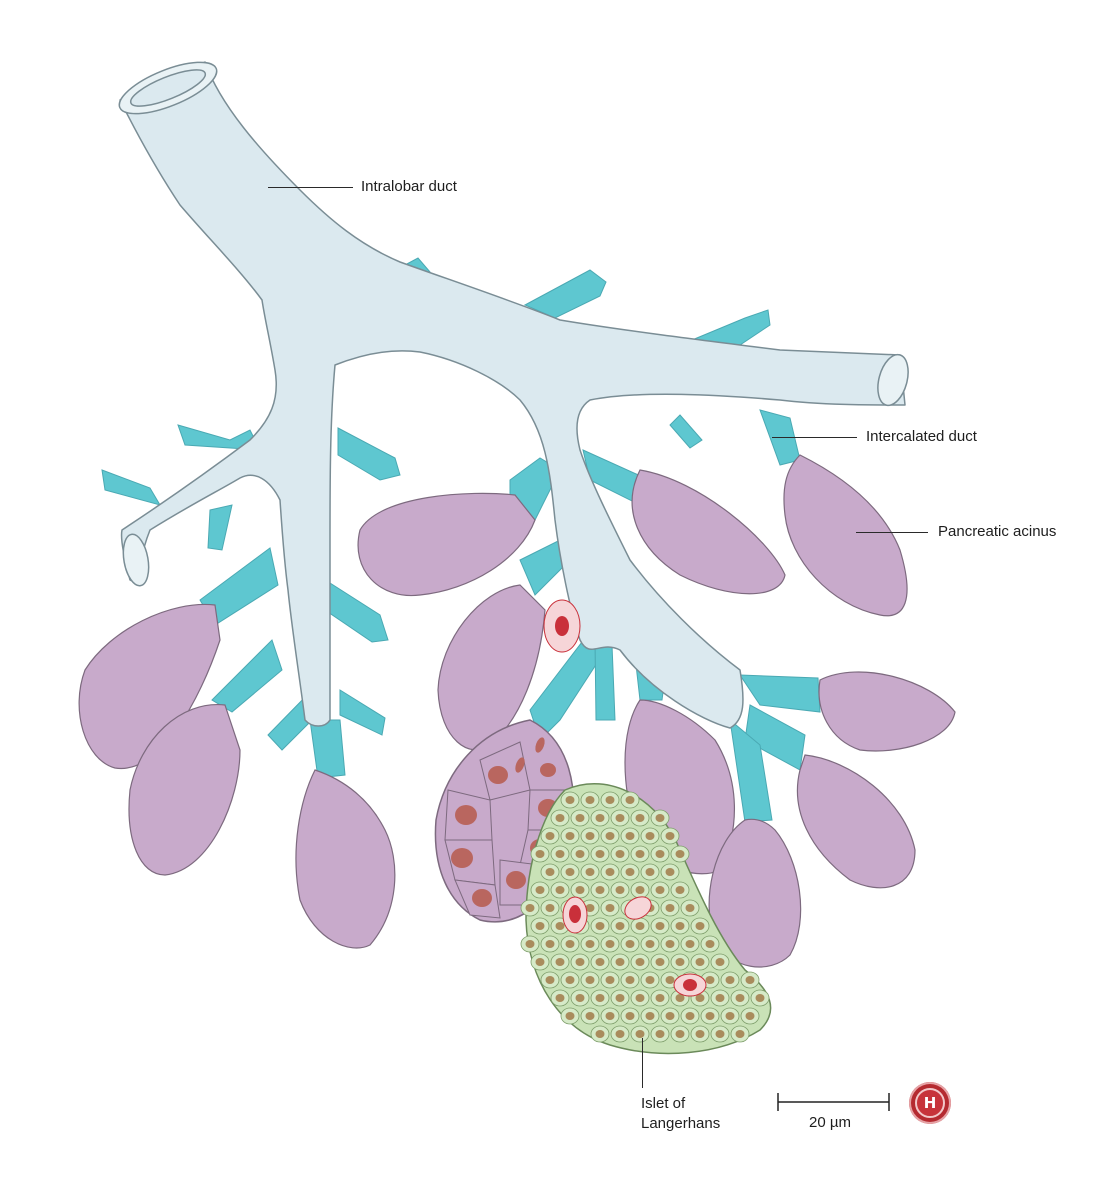  I want to click on capillary, so click(634, 946).